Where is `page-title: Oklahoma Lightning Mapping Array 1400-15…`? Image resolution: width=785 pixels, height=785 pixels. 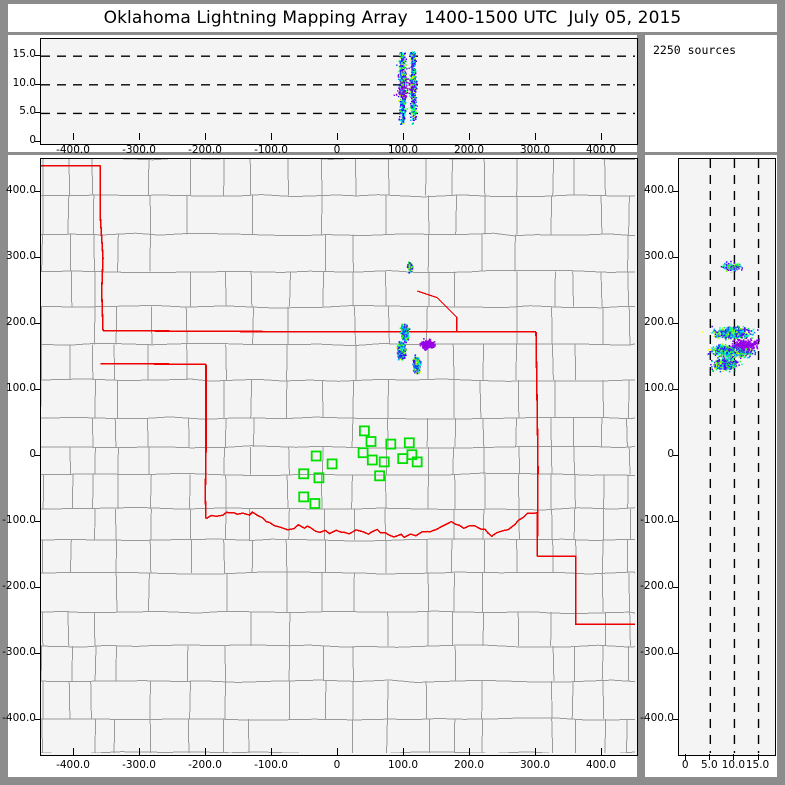
page-title: Oklahoma Lightning Mapping Array 1400-15… is located at coordinates (392, 18).